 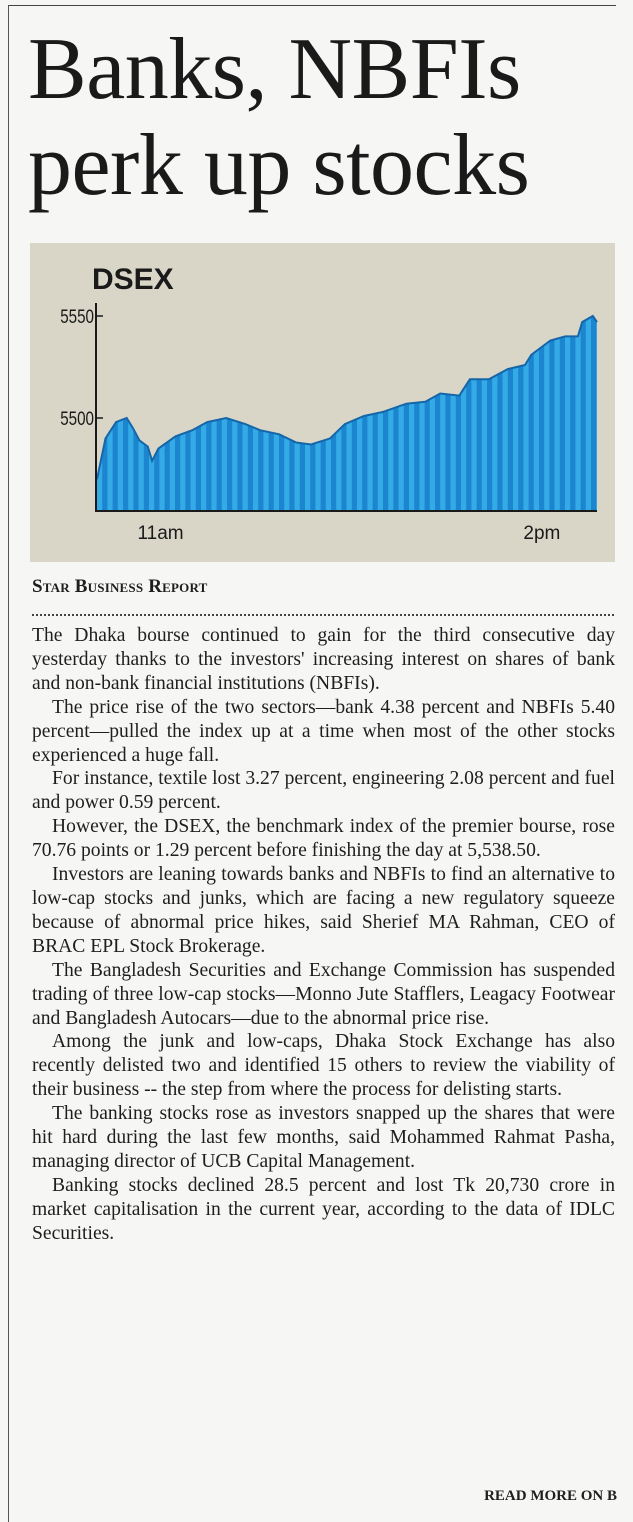 I want to click on y-tick-label: 5550, so click(x=77, y=316).